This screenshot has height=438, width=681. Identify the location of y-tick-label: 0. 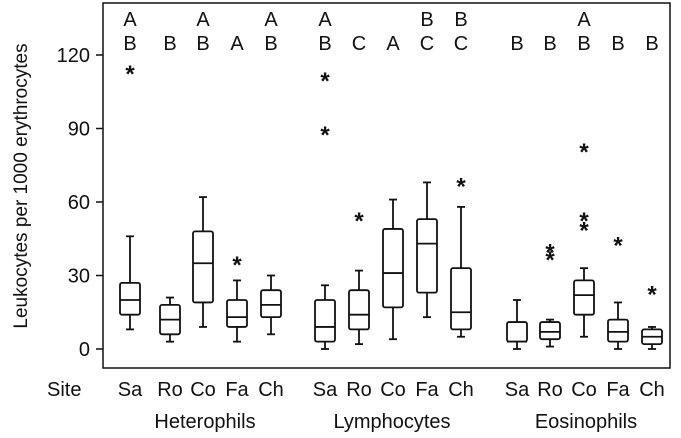
(84, 350).